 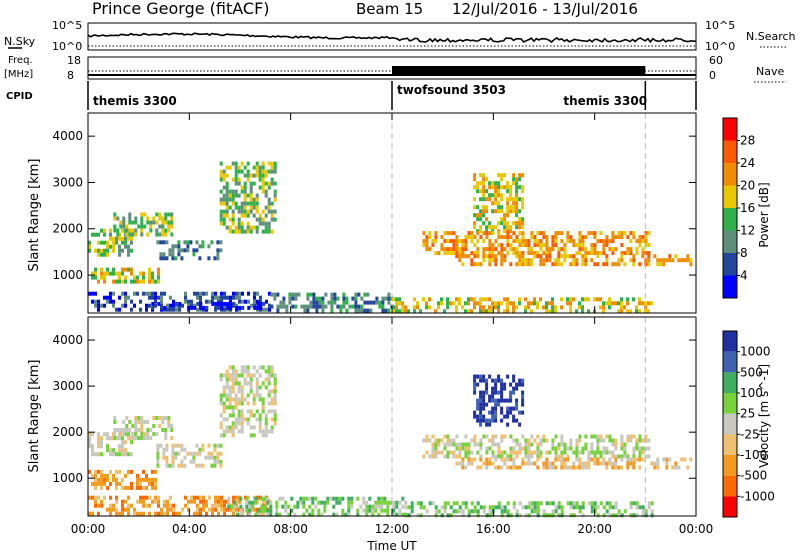 I want to click on noise-right-tick-bottom: 10^0, so click(x=720, y=46).